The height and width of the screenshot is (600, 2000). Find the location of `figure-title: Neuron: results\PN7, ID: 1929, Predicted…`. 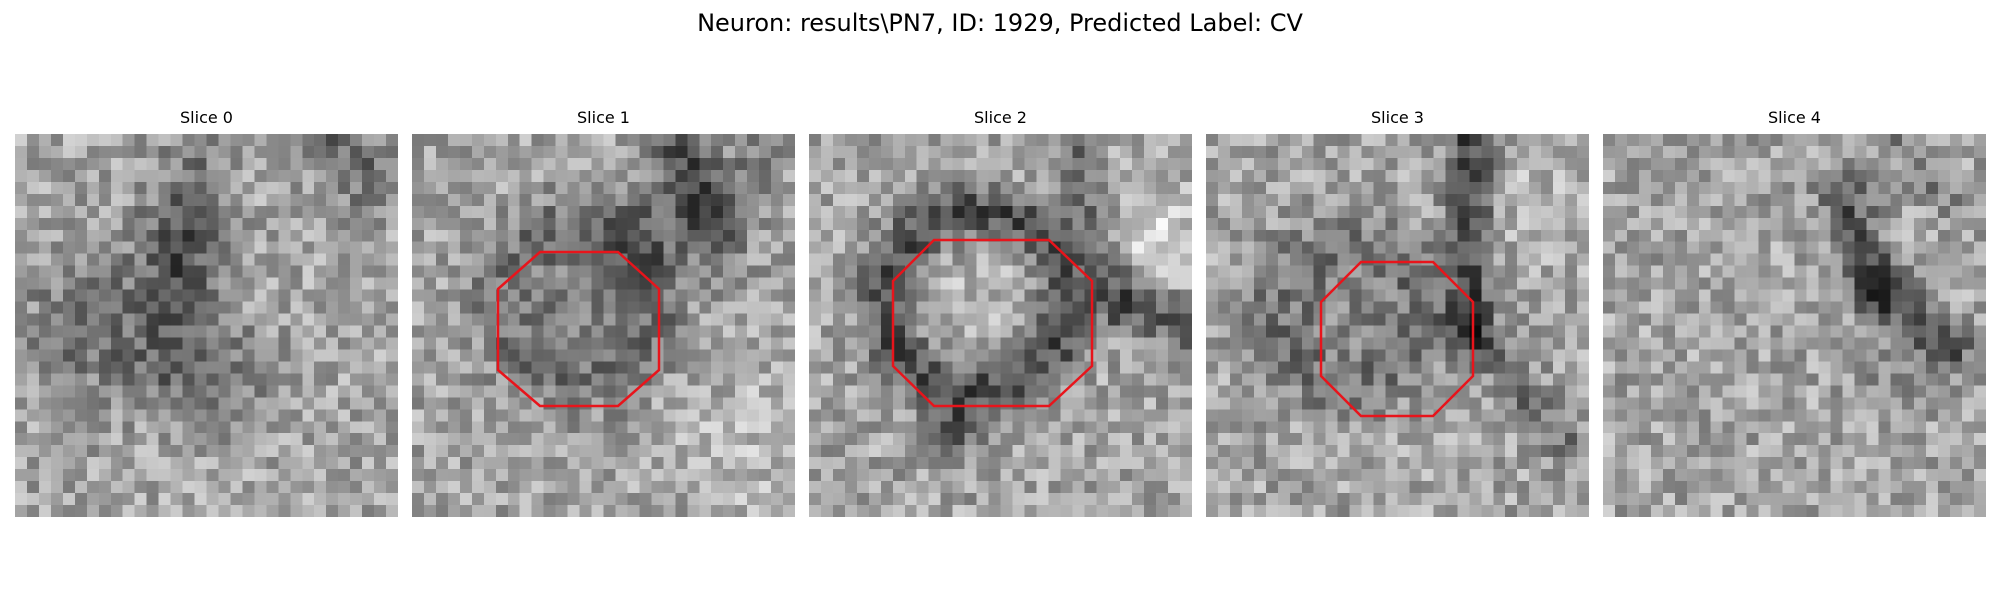

figure-title: Neuron: results\PN7, ID: 1929, Predicted… is located at coordinates (1000, 23).